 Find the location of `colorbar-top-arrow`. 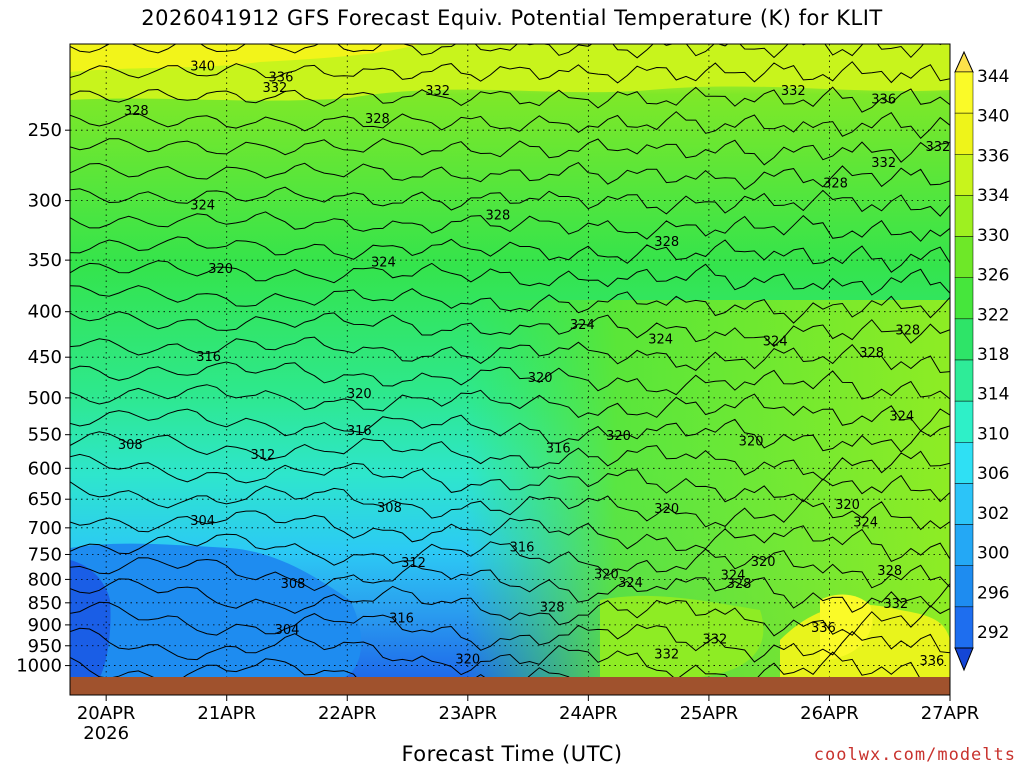

colorbar-top-arrow is located at coordinates (964, 61).